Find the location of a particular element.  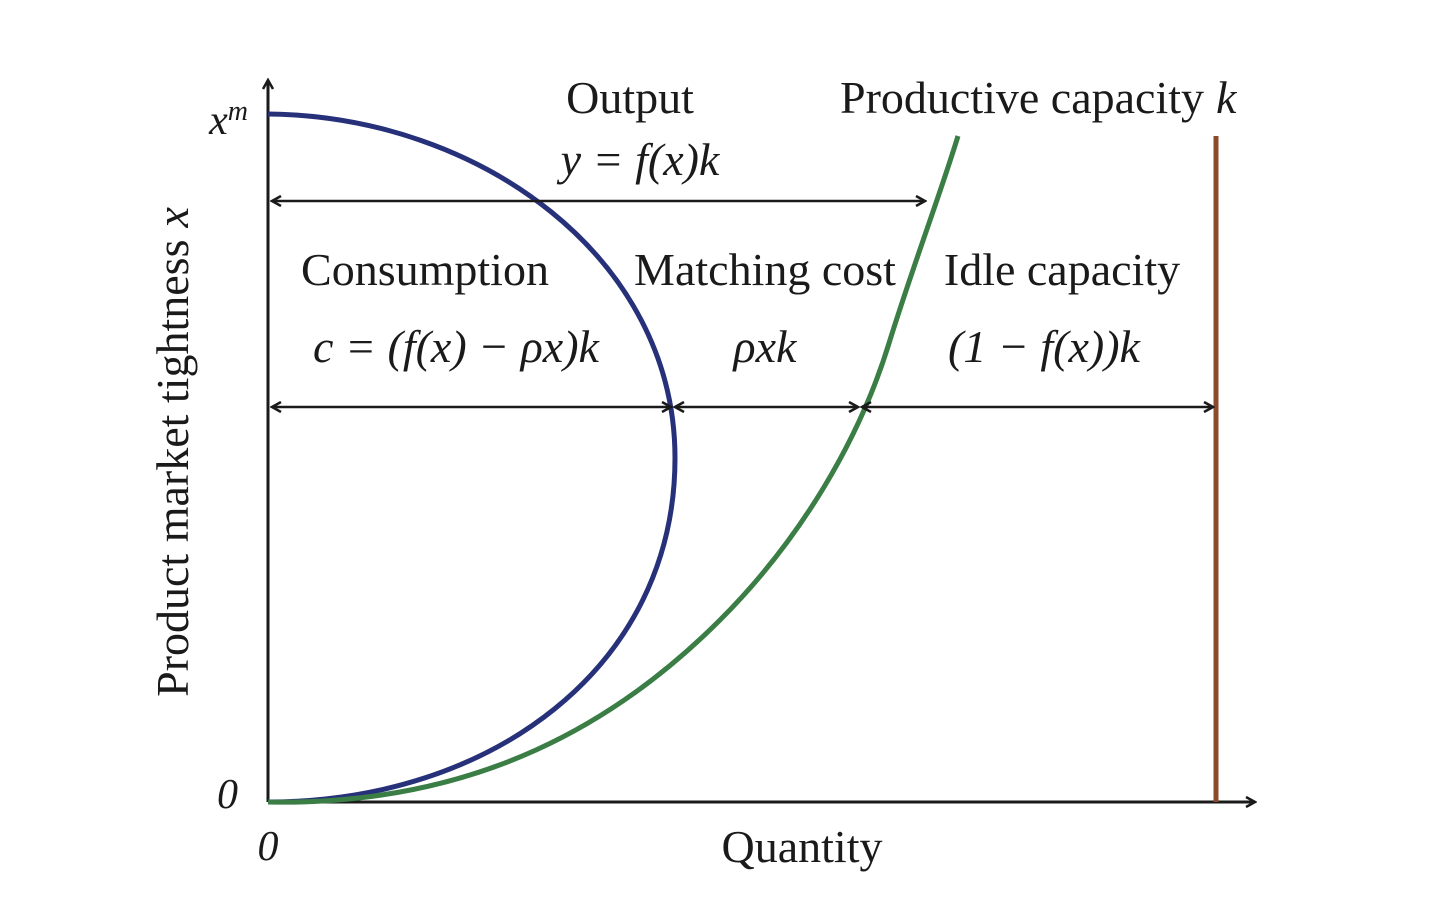

consumption-title: Consumption is located at coordinates (425, 269).